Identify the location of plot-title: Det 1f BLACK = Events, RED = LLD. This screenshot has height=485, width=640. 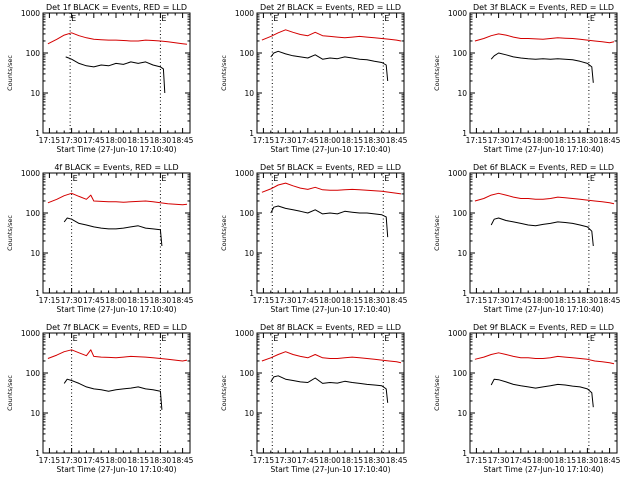
(116, 7).